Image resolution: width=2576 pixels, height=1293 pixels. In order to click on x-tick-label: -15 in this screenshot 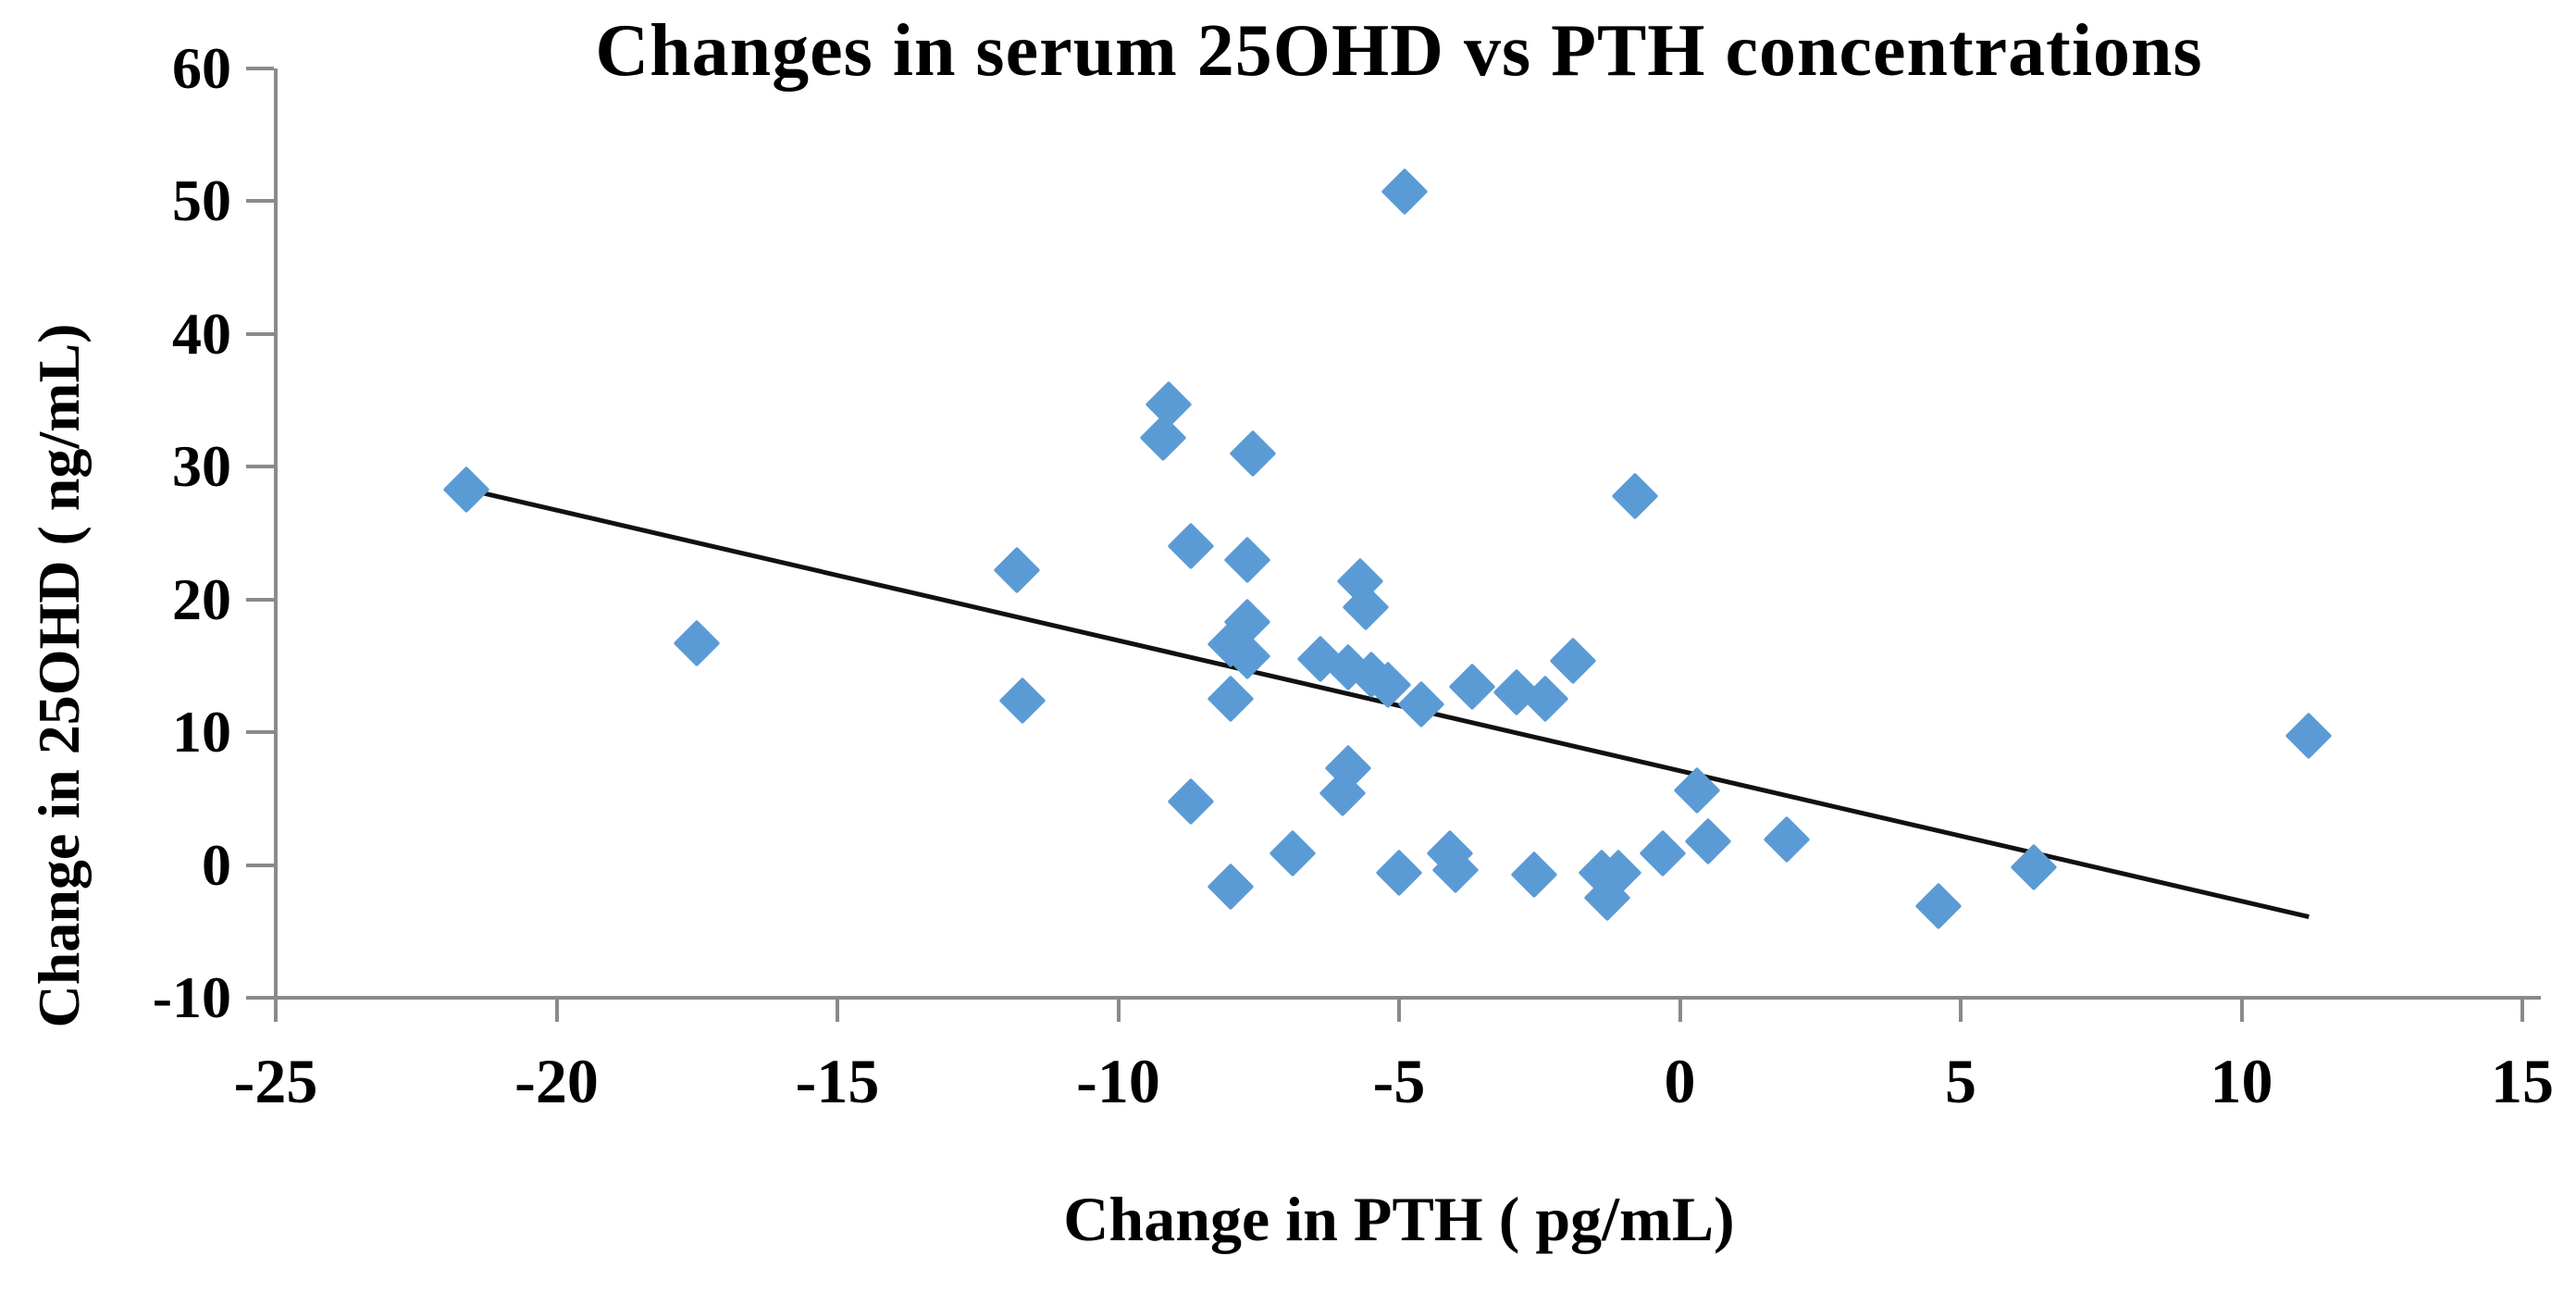, I will do `click(838, 1081)`.